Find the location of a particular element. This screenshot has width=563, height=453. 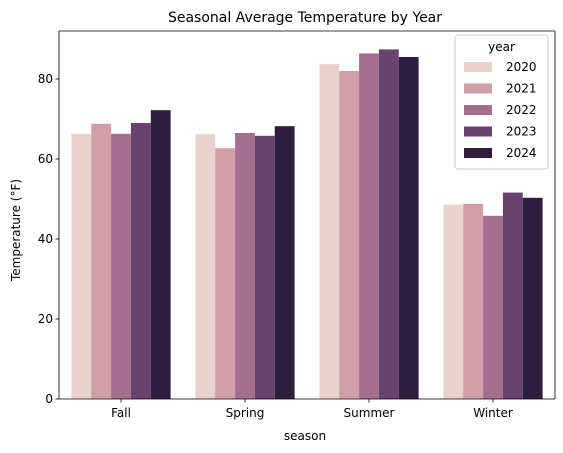

legend-label-2024: 2024 is located at coordinates (521, 153).